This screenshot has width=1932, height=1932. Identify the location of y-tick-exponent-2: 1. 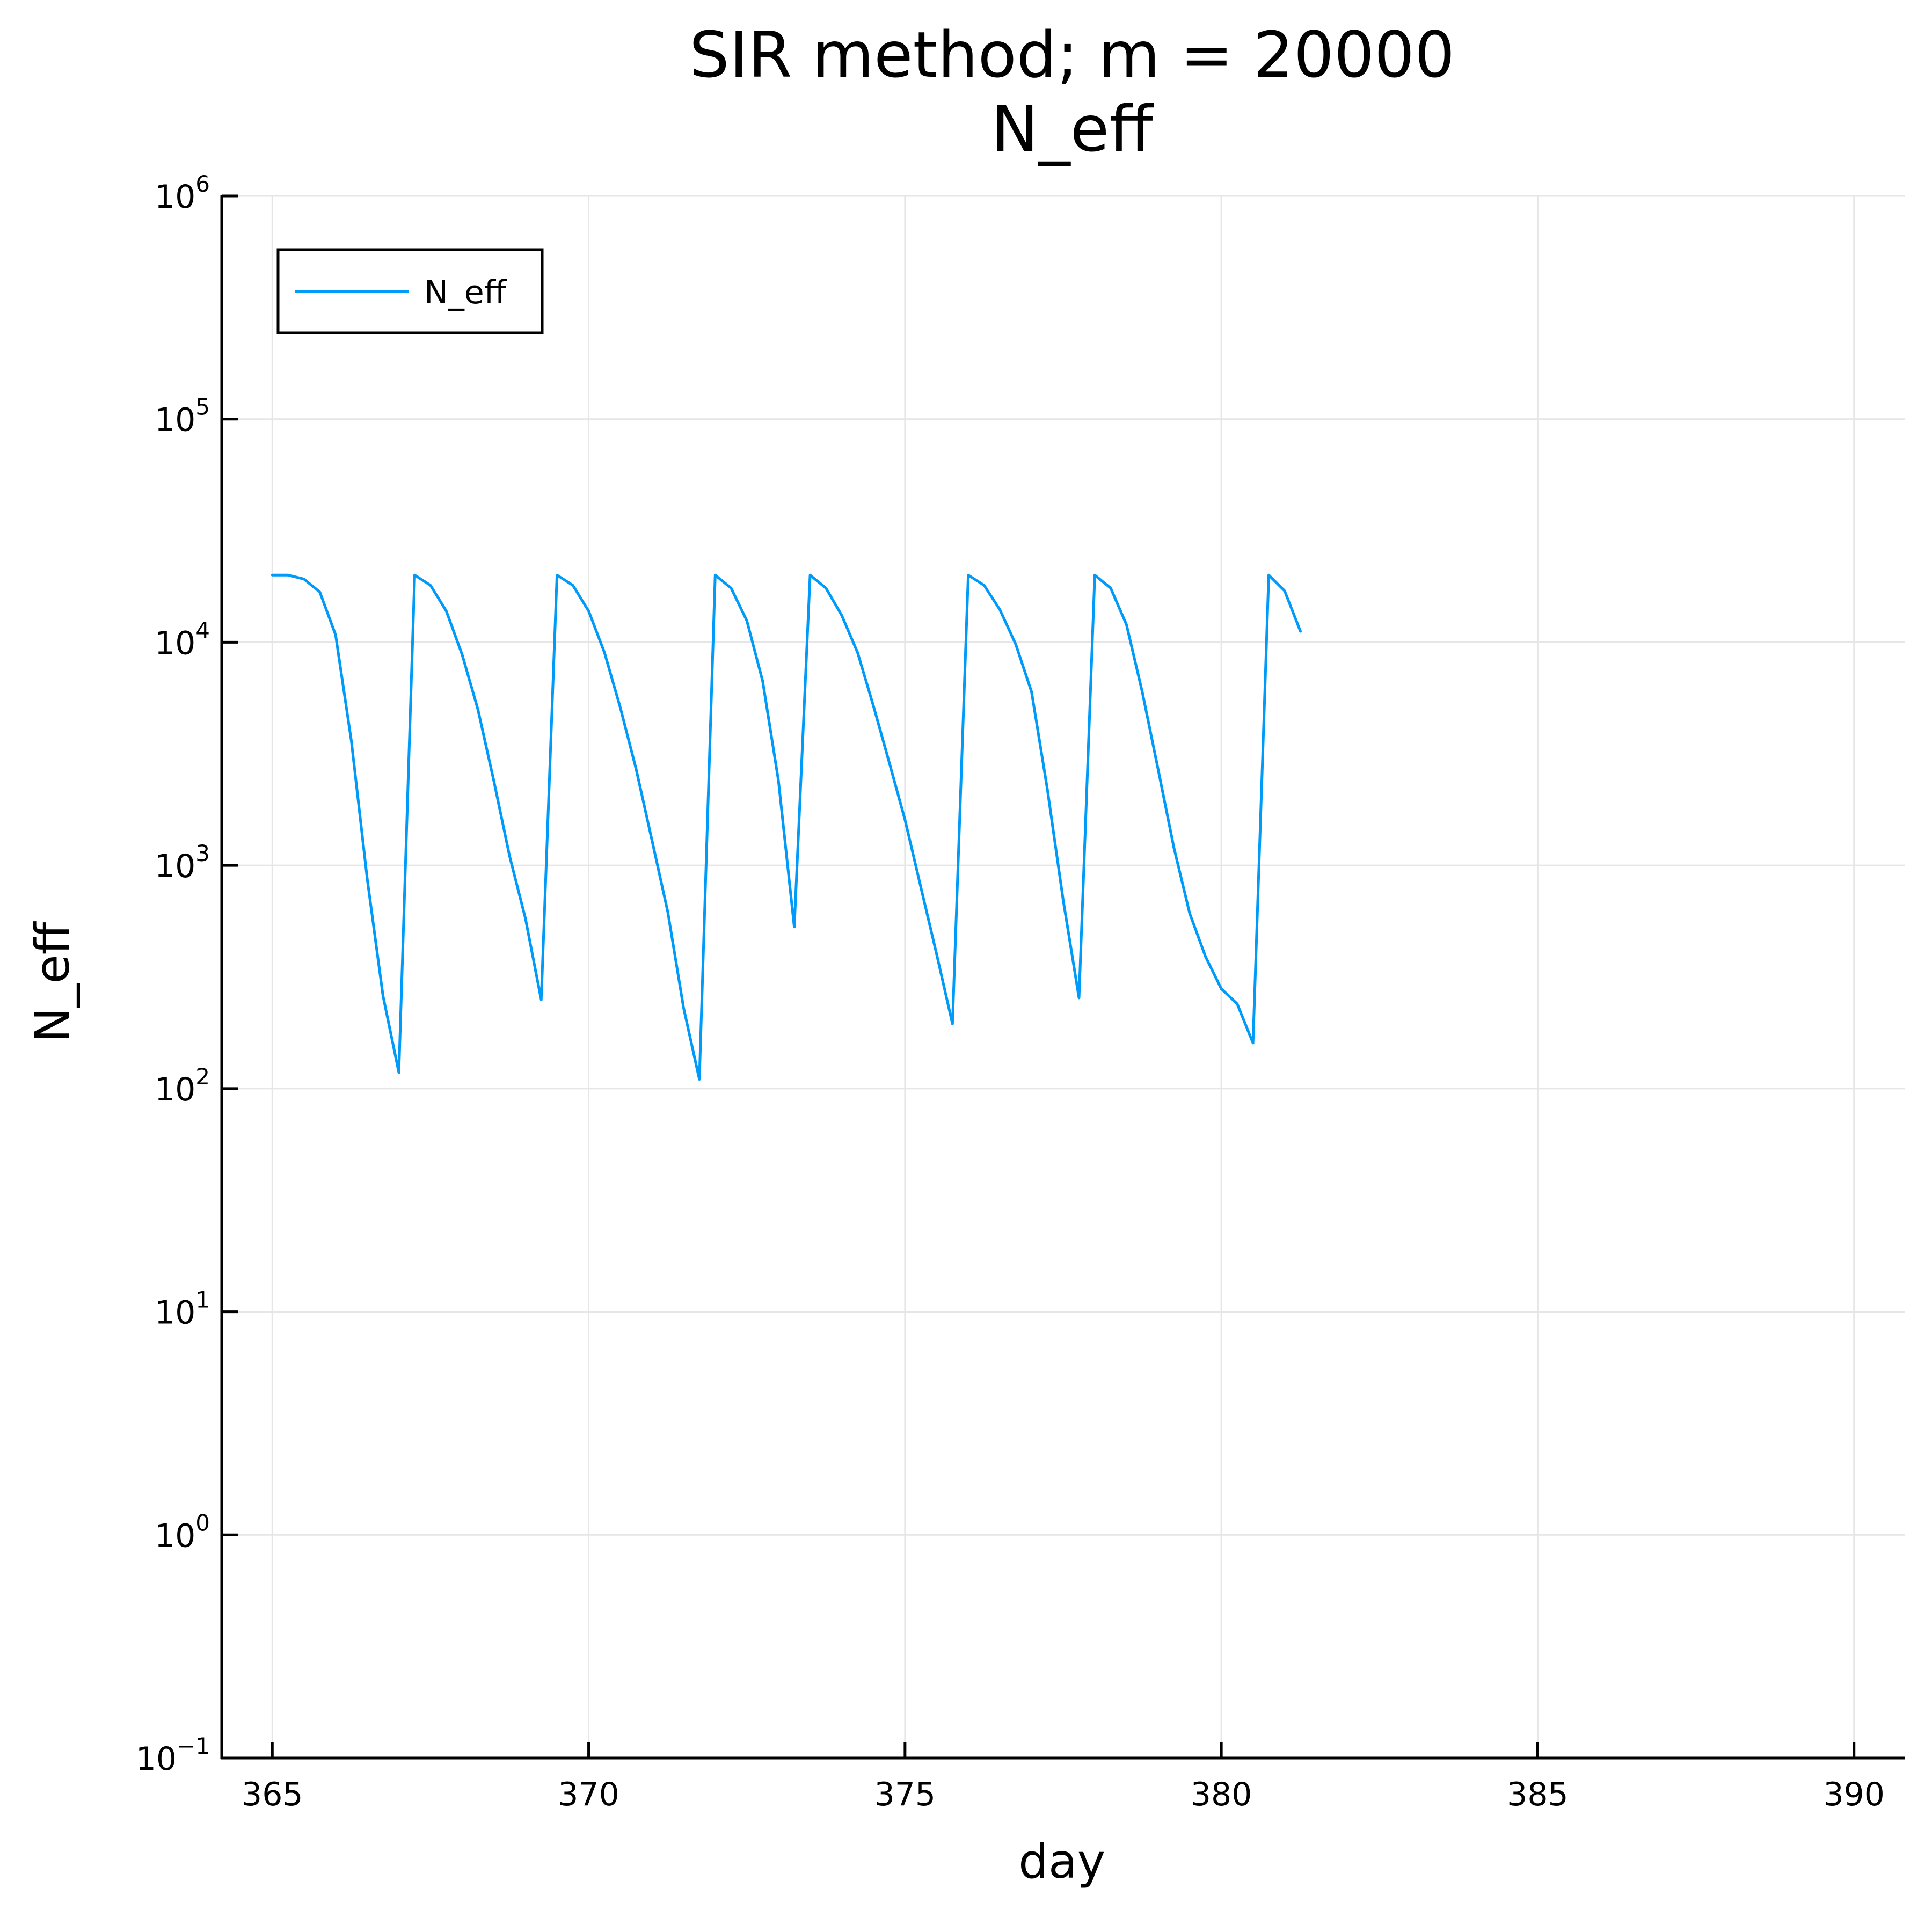
(202, 1300).